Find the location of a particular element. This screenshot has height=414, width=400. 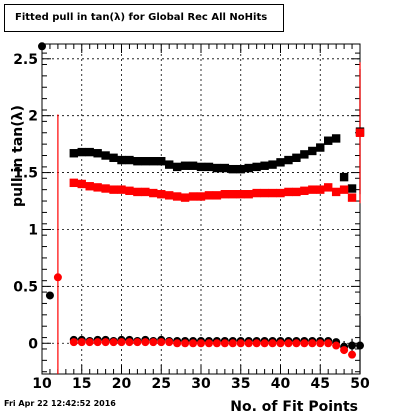

x-tick-label: 25 is located at coordinates (161, 384).